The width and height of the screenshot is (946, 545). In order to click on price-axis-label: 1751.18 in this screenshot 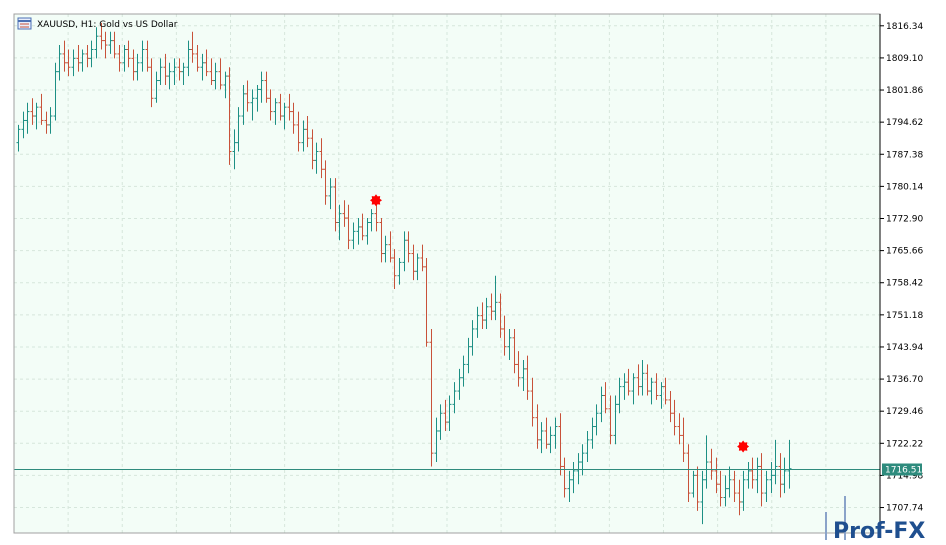, I will do `click(904, 316)`.